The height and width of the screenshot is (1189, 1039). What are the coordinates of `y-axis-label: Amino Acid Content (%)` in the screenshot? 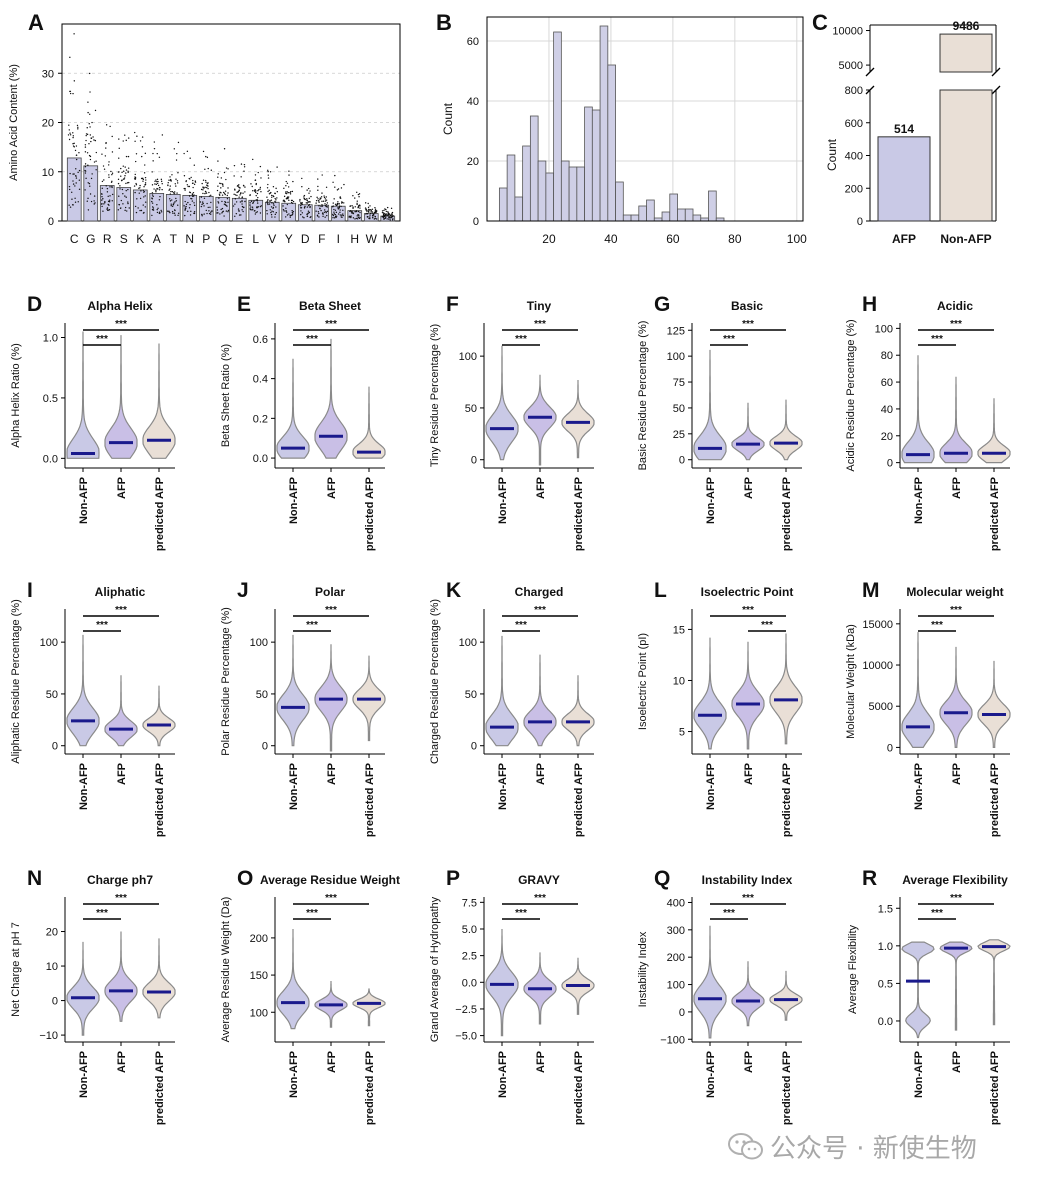 It's located at (14, 122).